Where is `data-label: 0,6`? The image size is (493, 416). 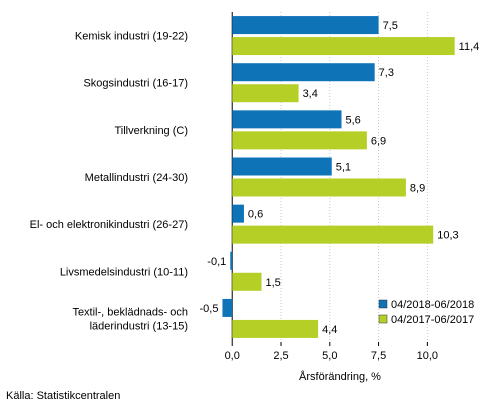
data-label: 0,6 is located at coordinates (255, 215).